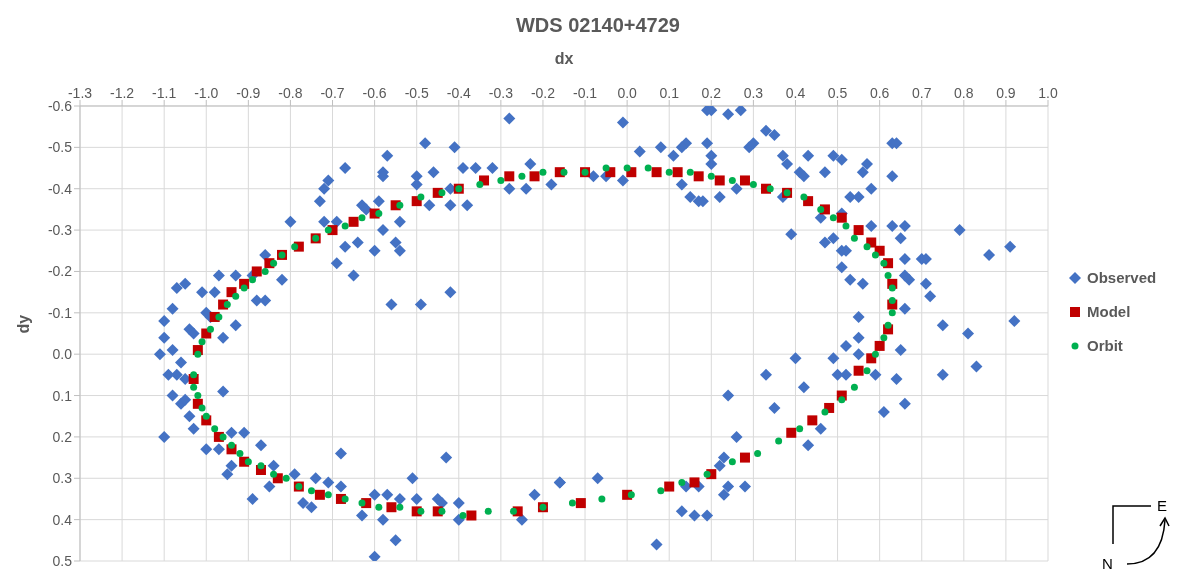 The width and height of the screenshot is (1195, 583). What do you see at coordinates (1122, 277) in the screenshot?
I see `legend-label: Observed` at bounding box center [1122, 277].